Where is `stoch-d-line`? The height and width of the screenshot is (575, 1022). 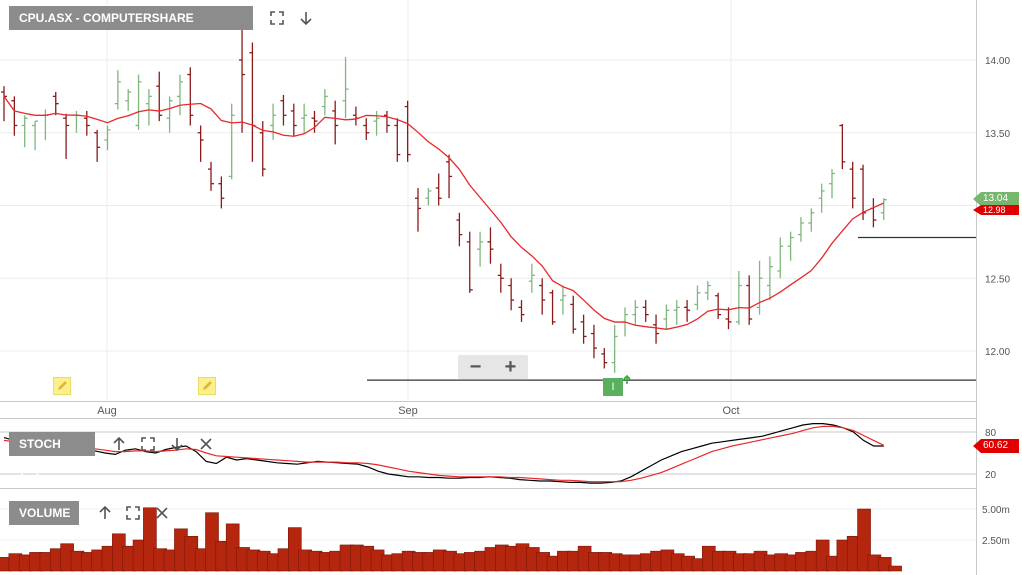 stoch-d-line is located at coordinates (444, 454).